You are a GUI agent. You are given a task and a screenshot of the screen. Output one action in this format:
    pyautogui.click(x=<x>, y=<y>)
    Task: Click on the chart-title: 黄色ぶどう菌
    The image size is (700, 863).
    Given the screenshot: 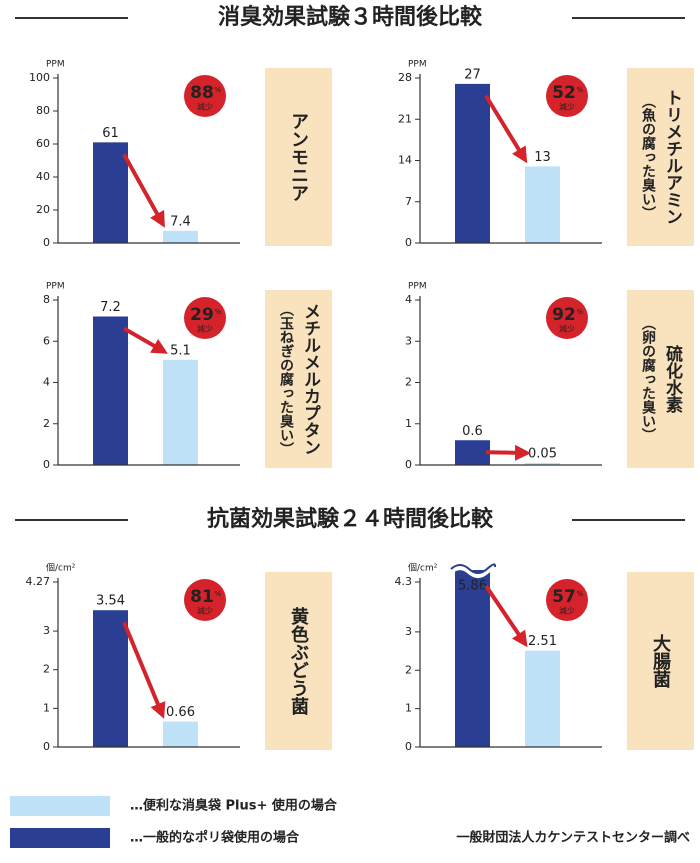 What is the action you would take?
    pyautogui.click(x=298, y=661)
    